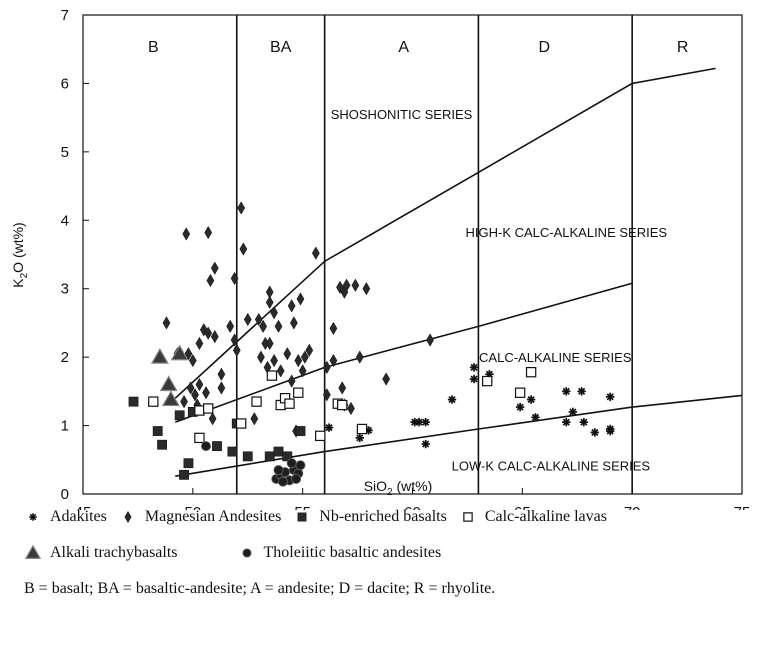  Describe the element at coordinates (65, 517) in the screenshot. I see `legend-item: Adakites` at that location.